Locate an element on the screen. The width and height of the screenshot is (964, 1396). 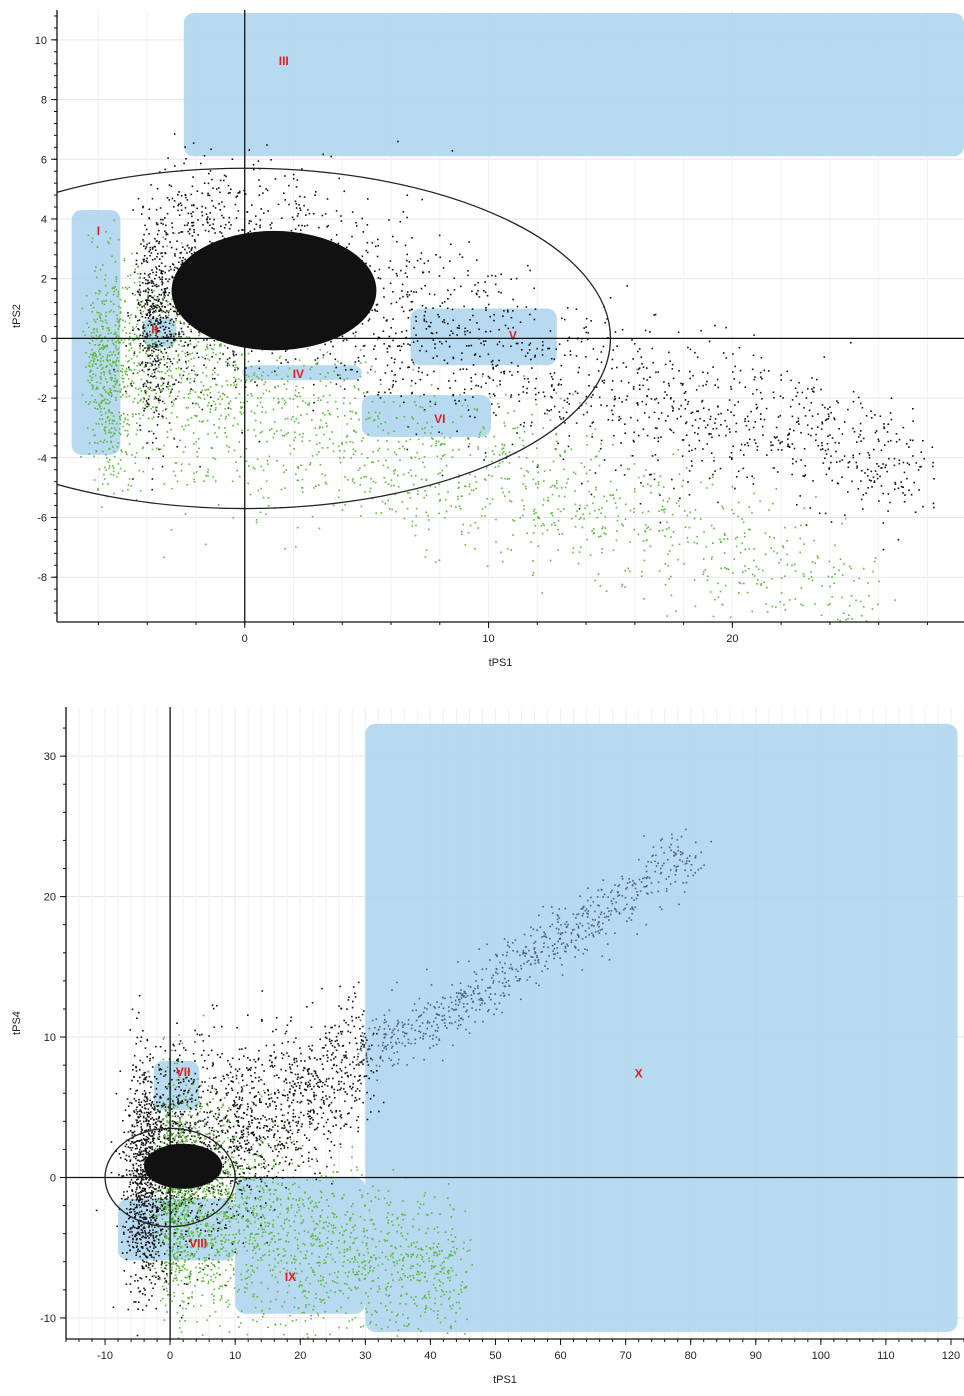
y-axis-label: tPS2 is located at coordinates (17, 316).